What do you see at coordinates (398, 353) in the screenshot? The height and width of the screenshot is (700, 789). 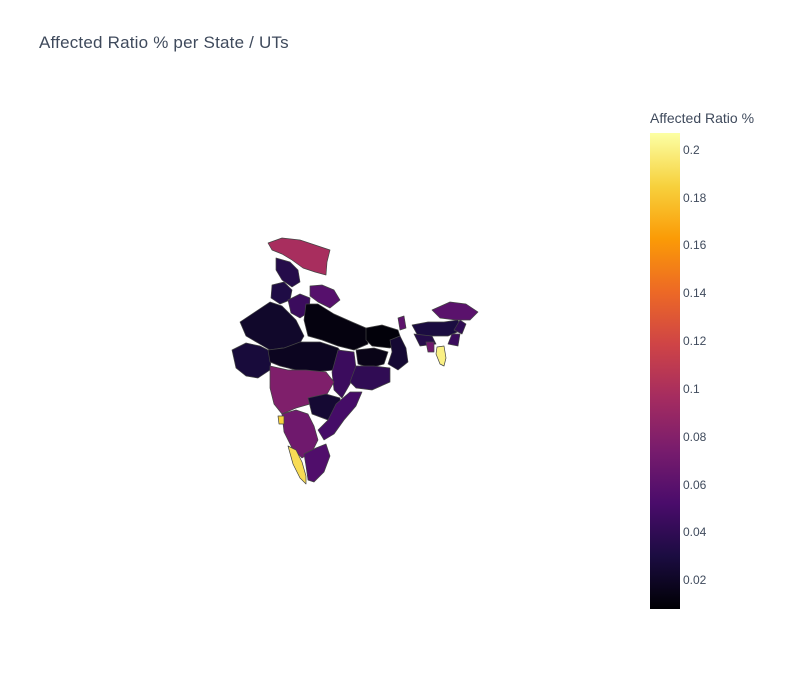 I see `region-west-bengal` at bounding box center [398, 353].